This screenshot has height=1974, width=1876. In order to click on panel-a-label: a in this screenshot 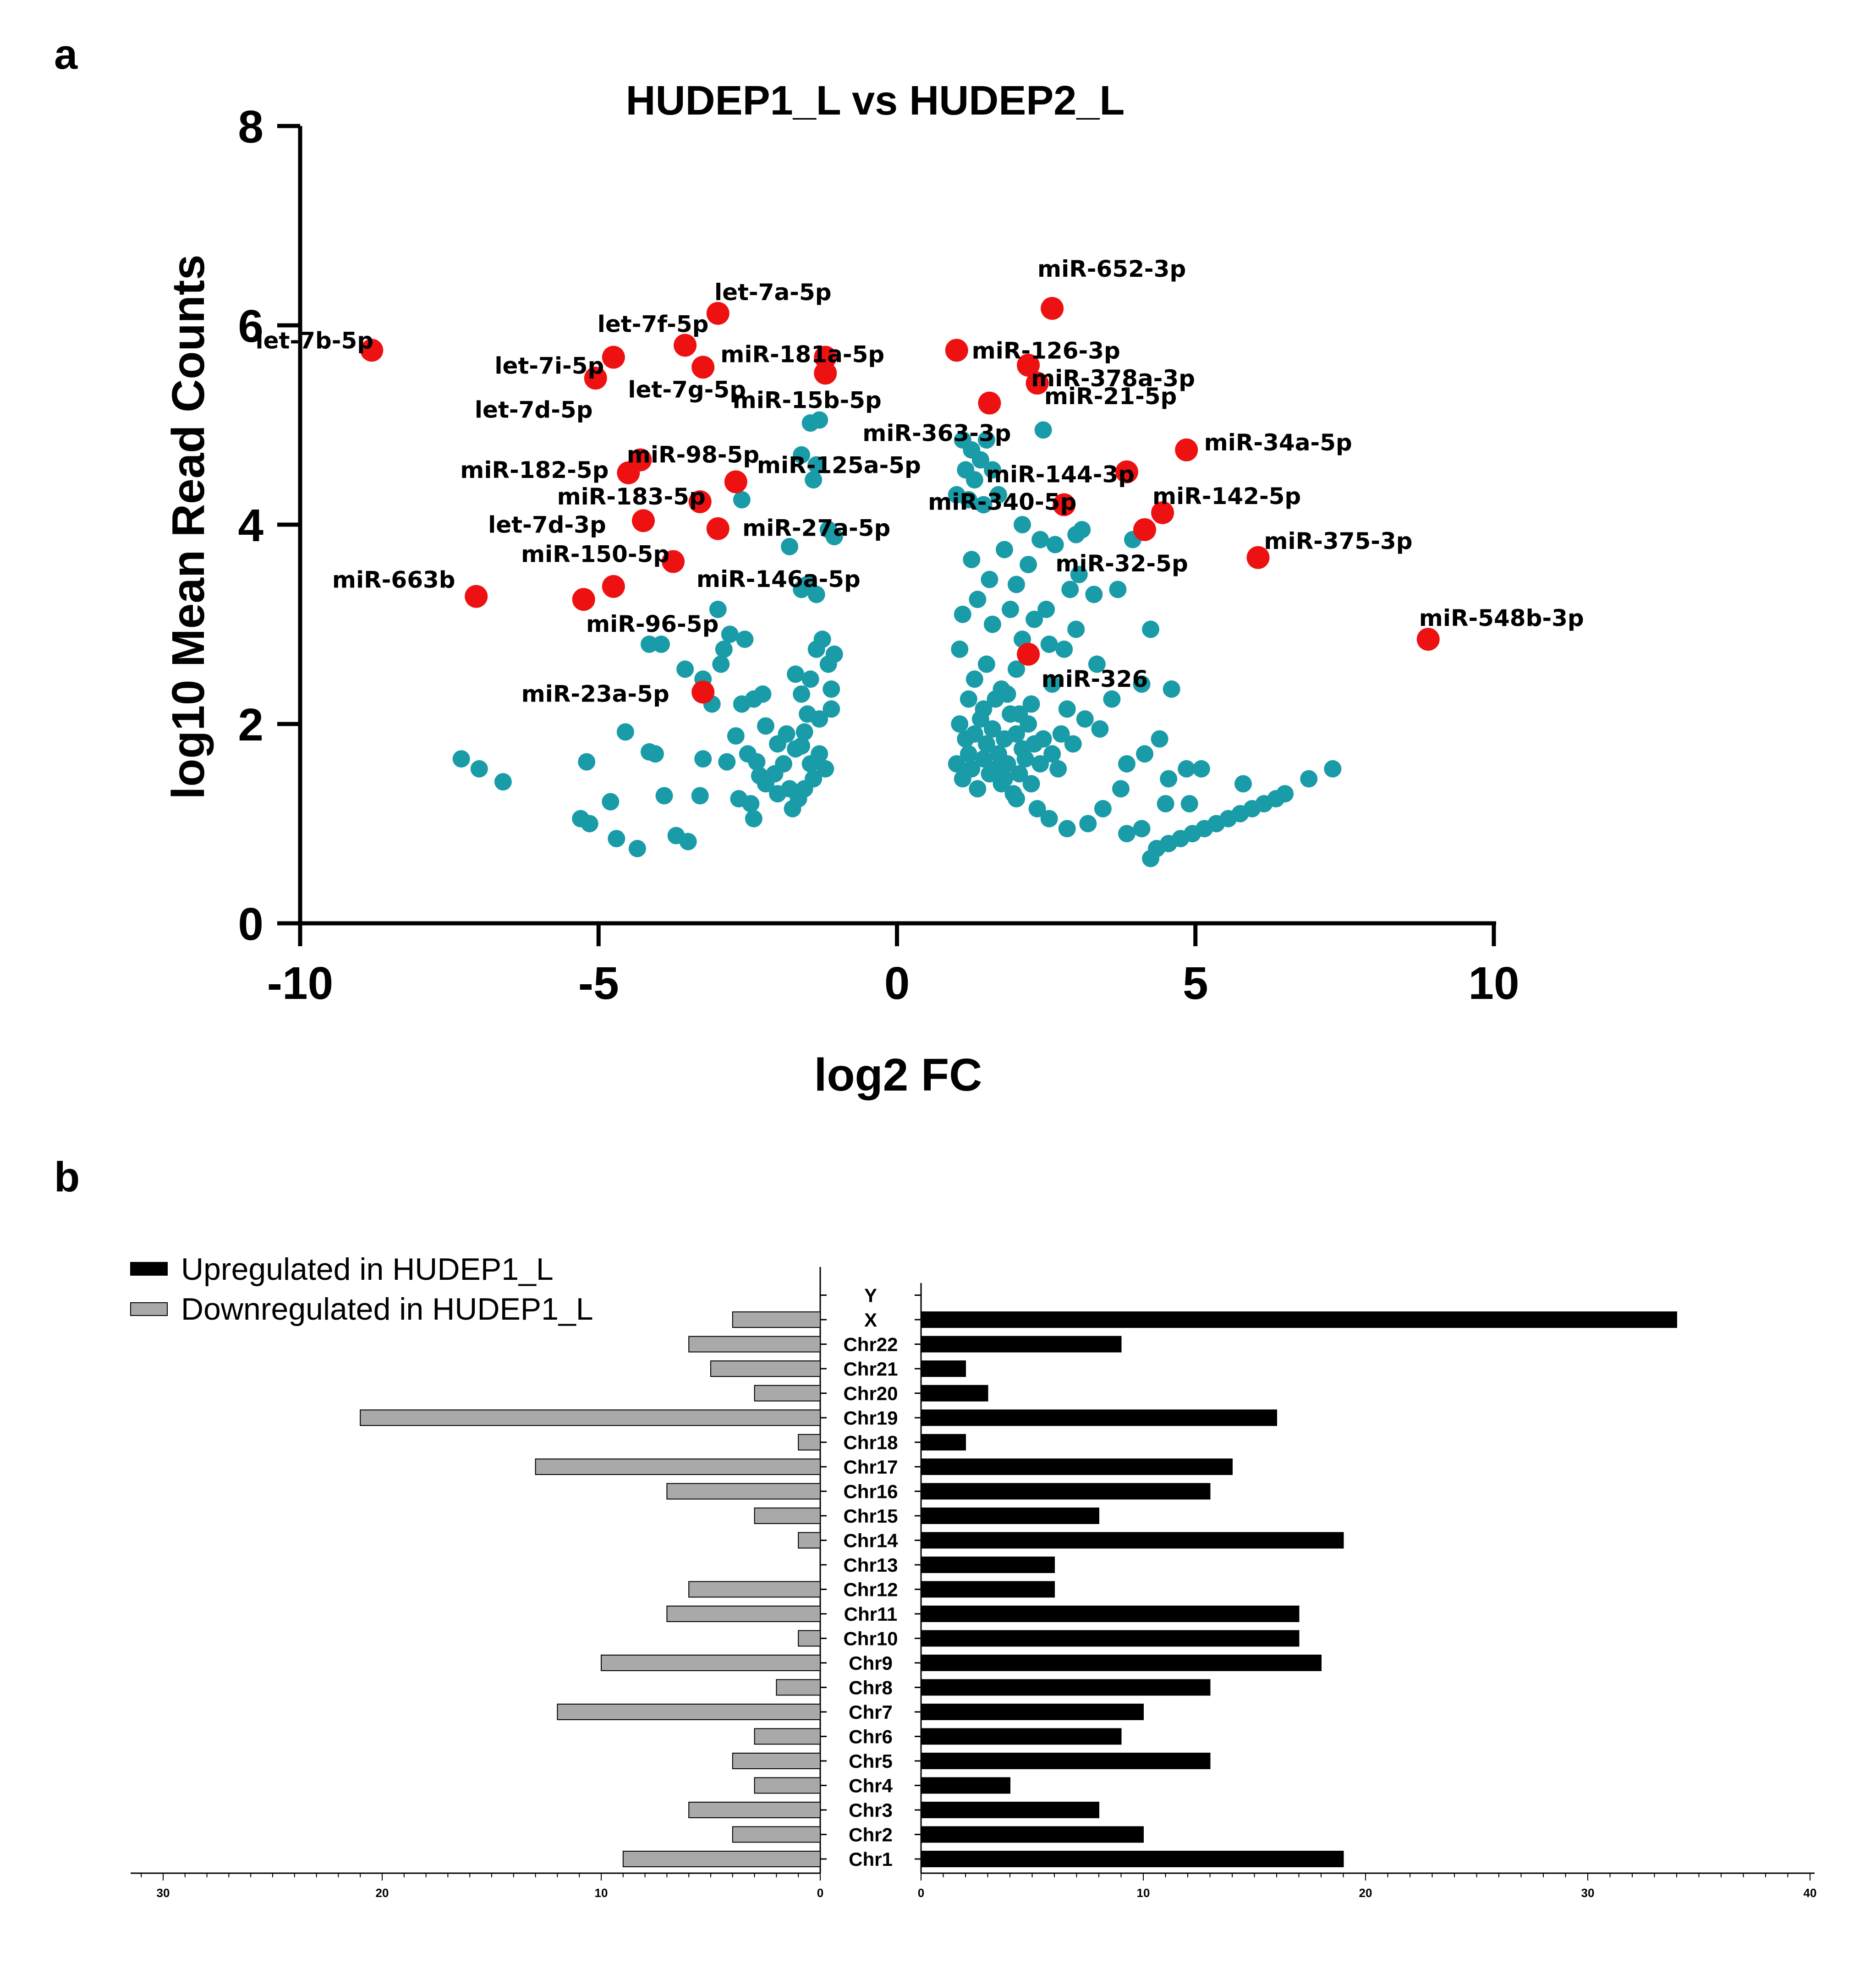, I will do `click(66, 55)`.